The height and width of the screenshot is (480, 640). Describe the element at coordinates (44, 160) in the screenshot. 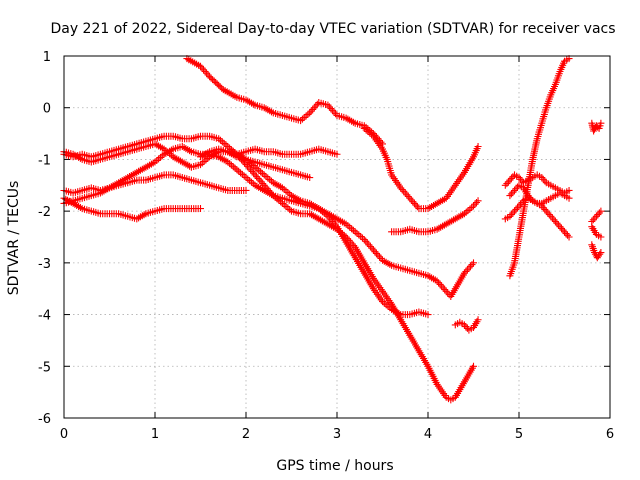

I see `y-tick-label: -1` at that location.